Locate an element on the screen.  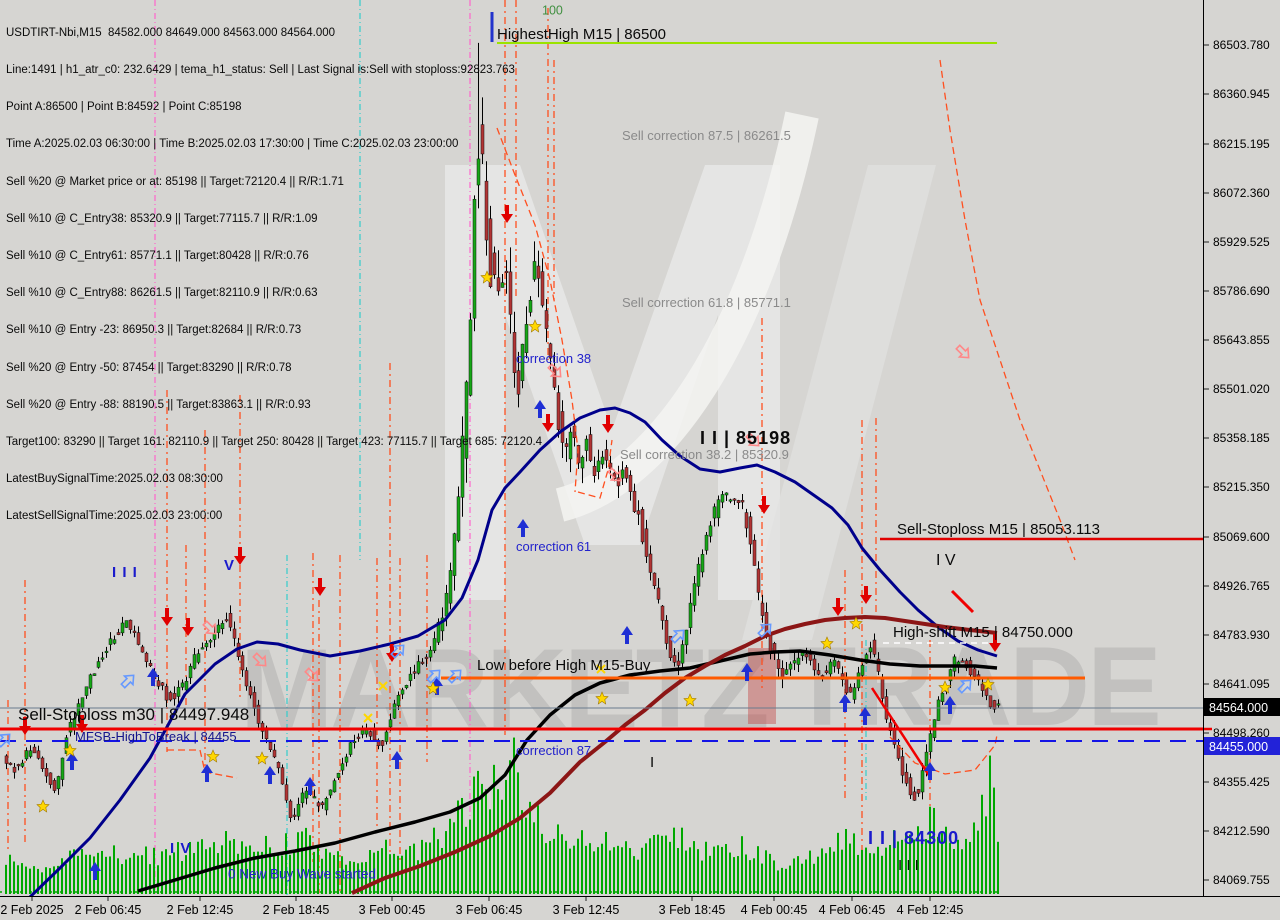
annotation-label: I is located at coordinates (652, 762).